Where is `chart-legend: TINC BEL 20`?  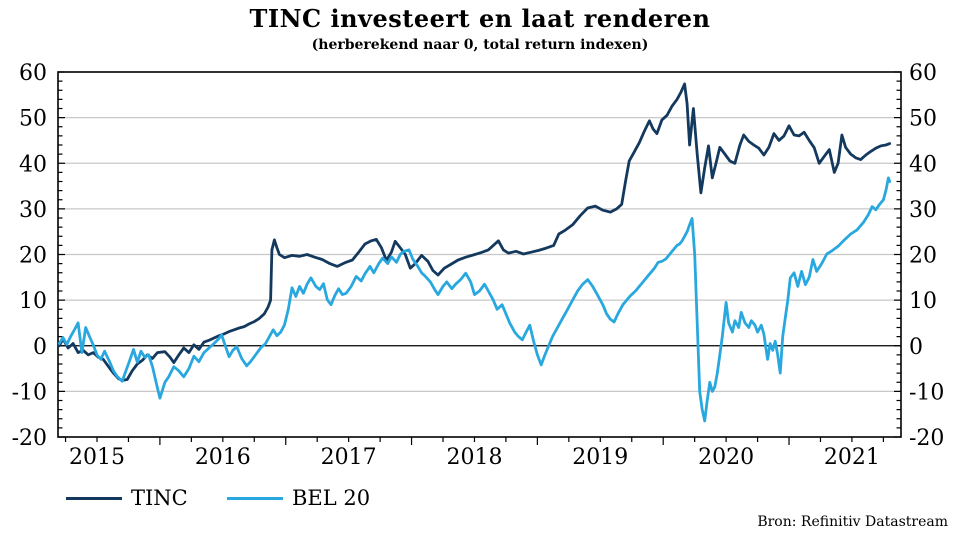
chart-legend: TINC BEL 20 is located at coordinates (480, 498).